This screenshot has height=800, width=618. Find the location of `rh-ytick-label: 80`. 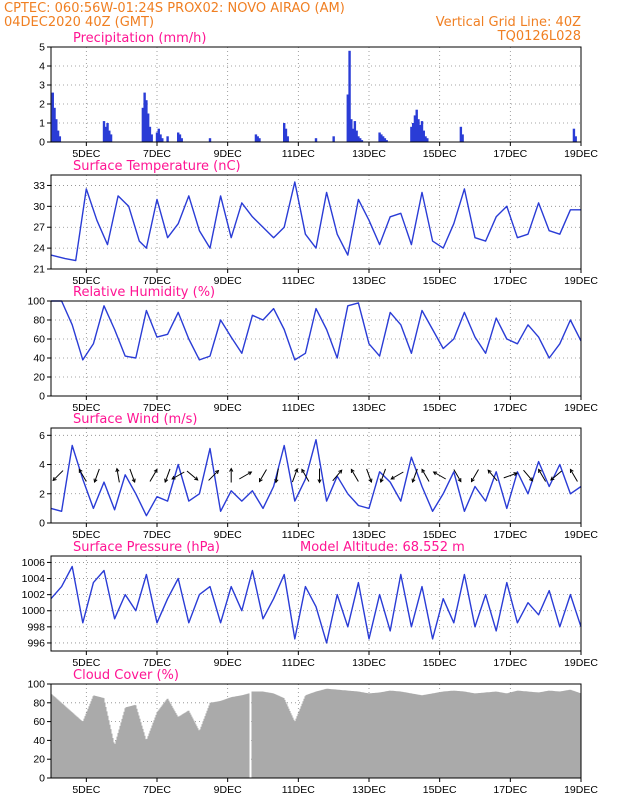

rh-ytick-label: 80 is located at coordinates (39, 321).